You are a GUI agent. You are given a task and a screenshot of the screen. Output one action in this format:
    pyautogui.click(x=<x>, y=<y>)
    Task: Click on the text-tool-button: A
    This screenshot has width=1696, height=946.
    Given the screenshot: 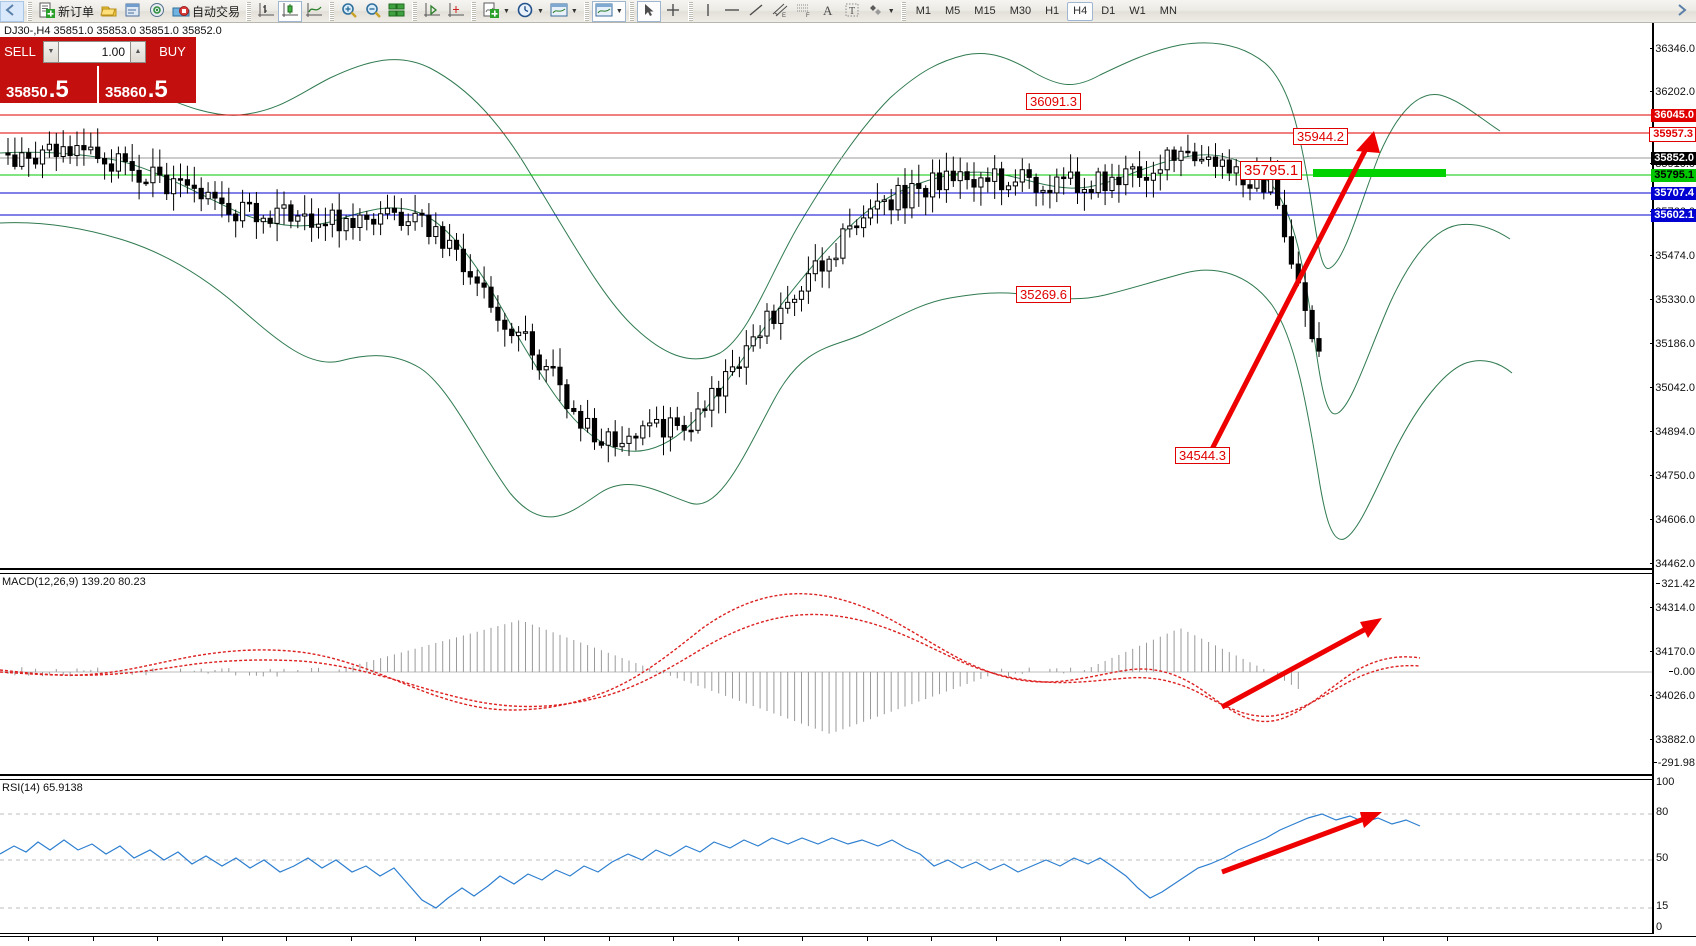 What is the action you would take?
    pyautogui.click(x=828, y=11)
    